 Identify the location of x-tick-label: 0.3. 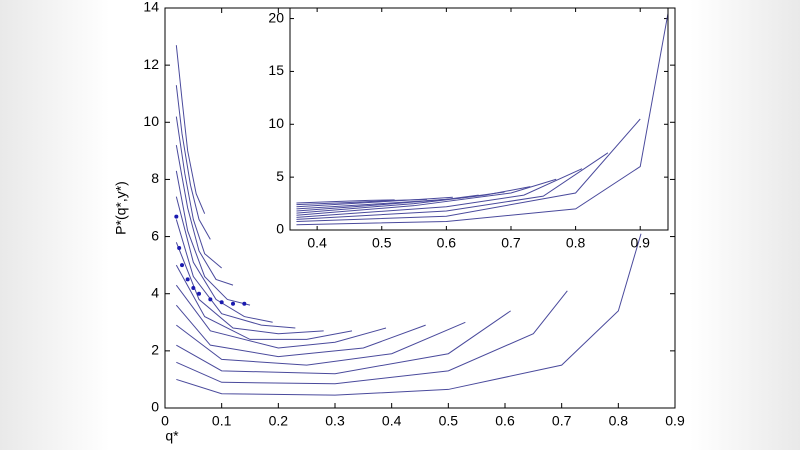
(335, 421).